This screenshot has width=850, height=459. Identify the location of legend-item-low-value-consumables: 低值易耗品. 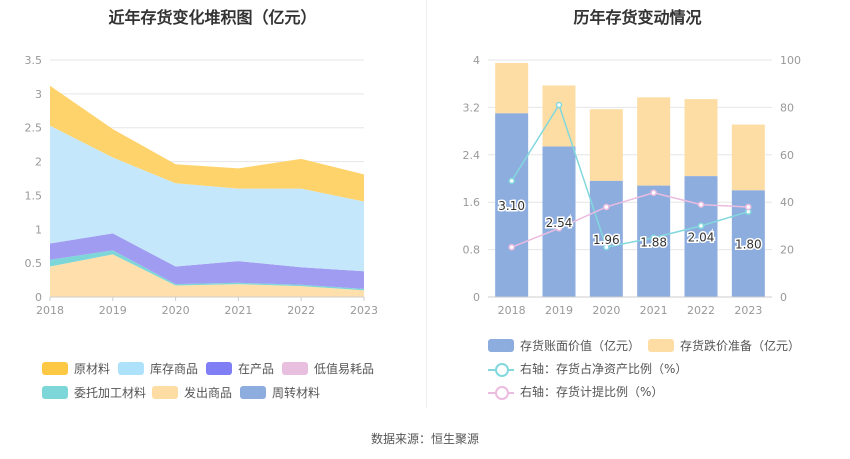
(328, 368).